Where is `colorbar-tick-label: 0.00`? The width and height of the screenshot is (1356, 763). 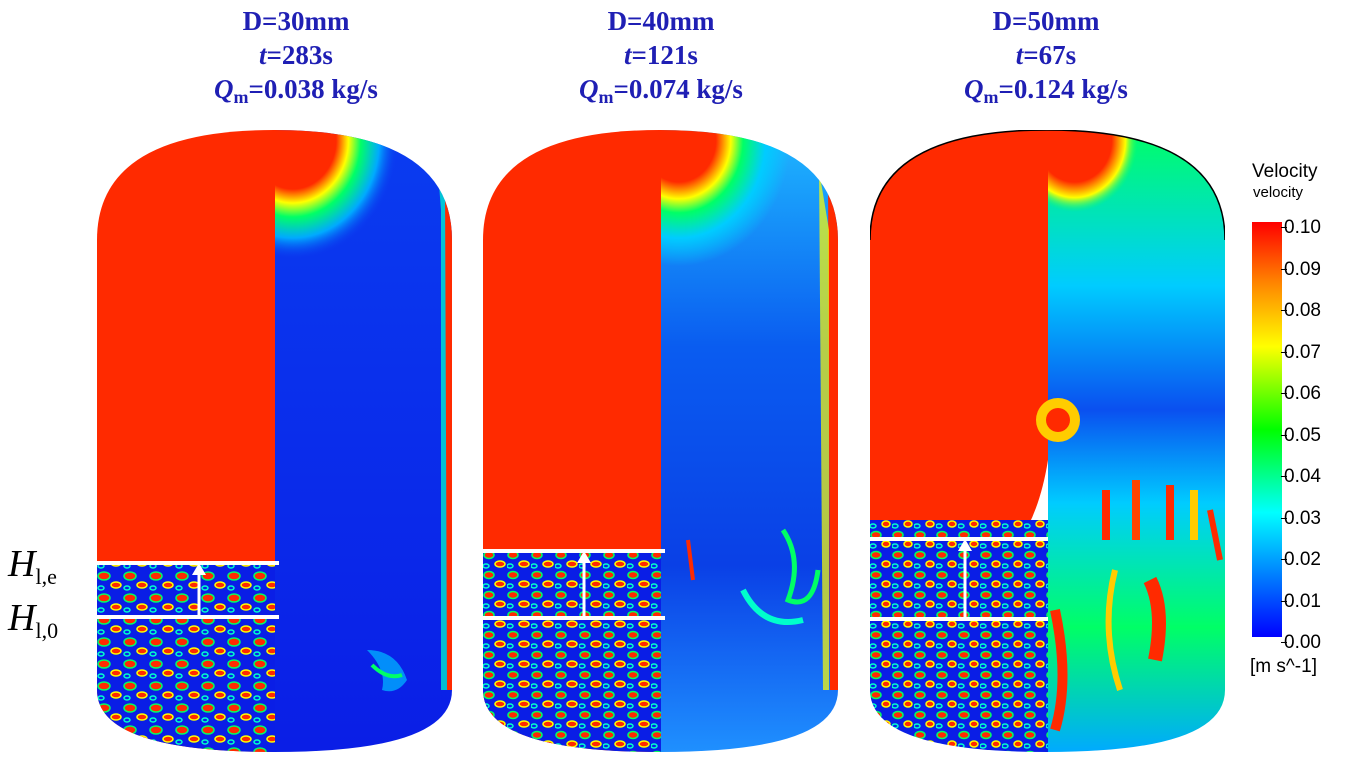
colorbar-tick-label: 0.00 is located at coordinates (1301, 642).